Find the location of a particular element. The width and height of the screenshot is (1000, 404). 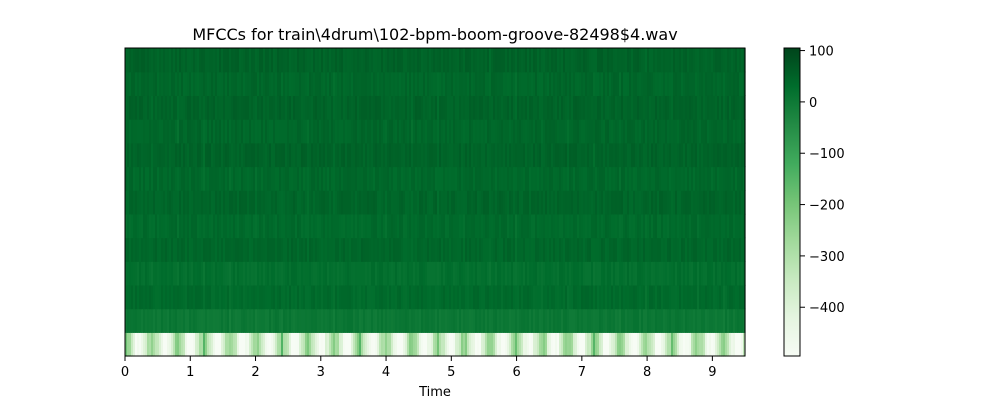

colorbar-tick-label: −300 is located at coordinates (827, 257).